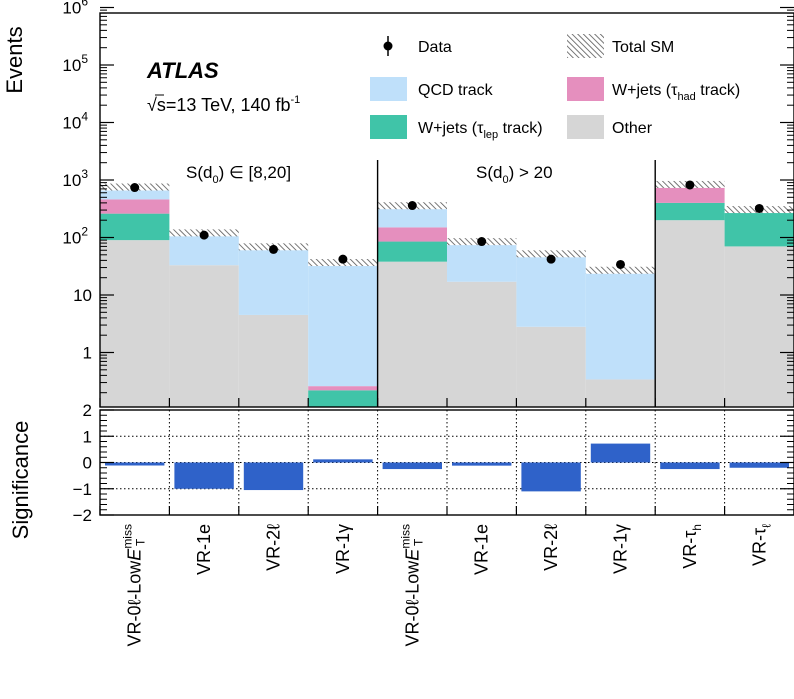  I want to click on sig-tick-label-1: −1, so click(82, 489).